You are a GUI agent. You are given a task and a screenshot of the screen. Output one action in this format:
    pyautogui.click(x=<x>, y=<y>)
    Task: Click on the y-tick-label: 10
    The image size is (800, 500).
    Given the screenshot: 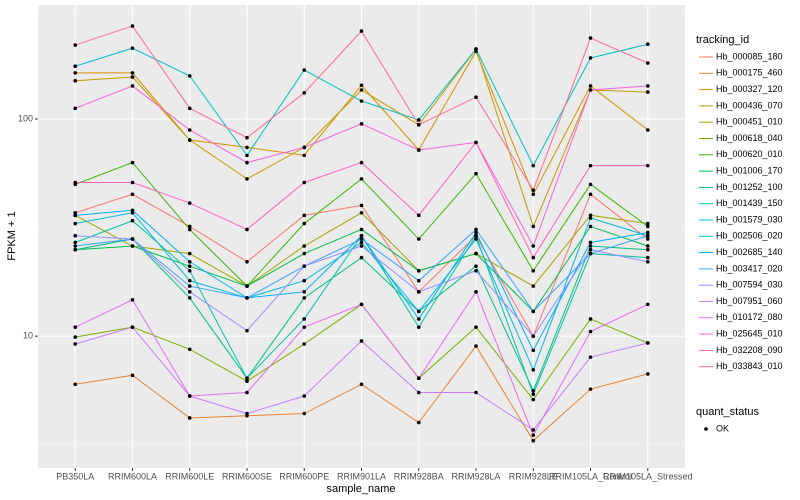 What is the action you would take?
    pyautogui.click(x=28, y=336)
    